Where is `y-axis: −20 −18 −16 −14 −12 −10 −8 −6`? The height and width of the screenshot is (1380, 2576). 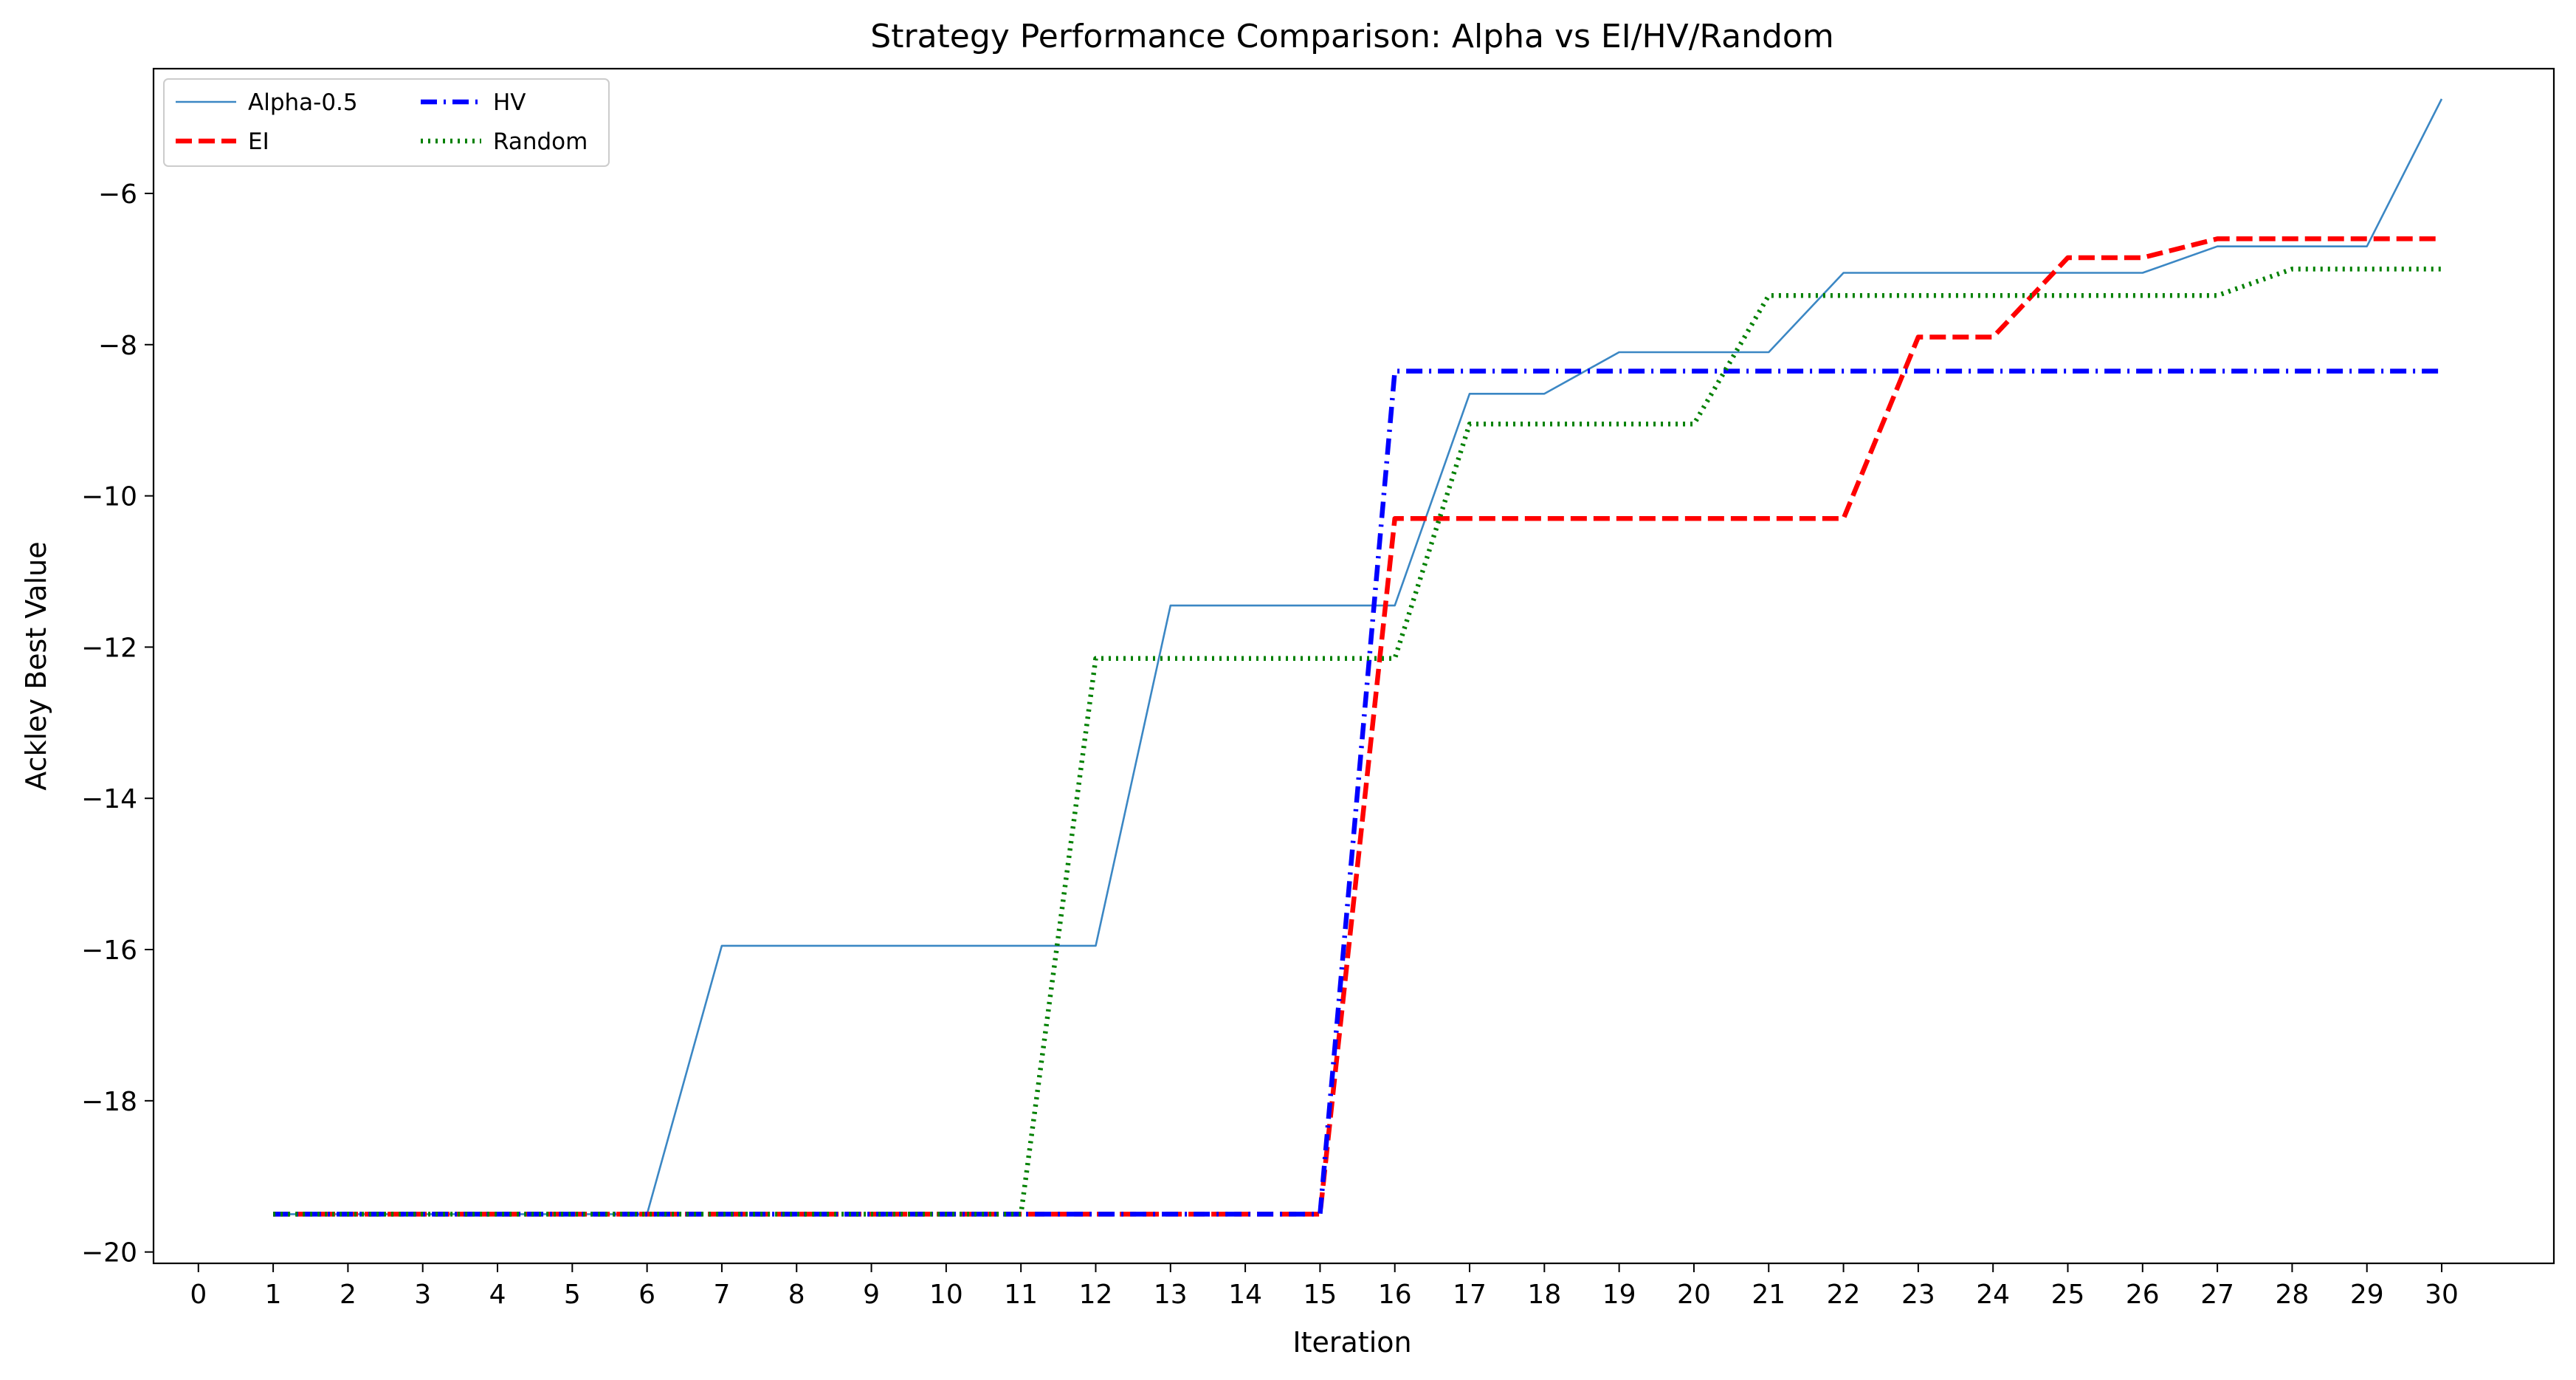
y-axis: −20 −18 −16 −14 −12 −10 −8 −6 is located at coordinates (118, 724).